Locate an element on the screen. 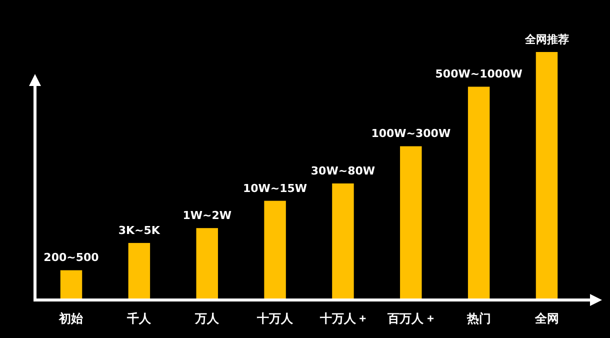 This screenshot has width=610, height=338. x-tick-label: 十万人 is located at coordinates (275, 319).